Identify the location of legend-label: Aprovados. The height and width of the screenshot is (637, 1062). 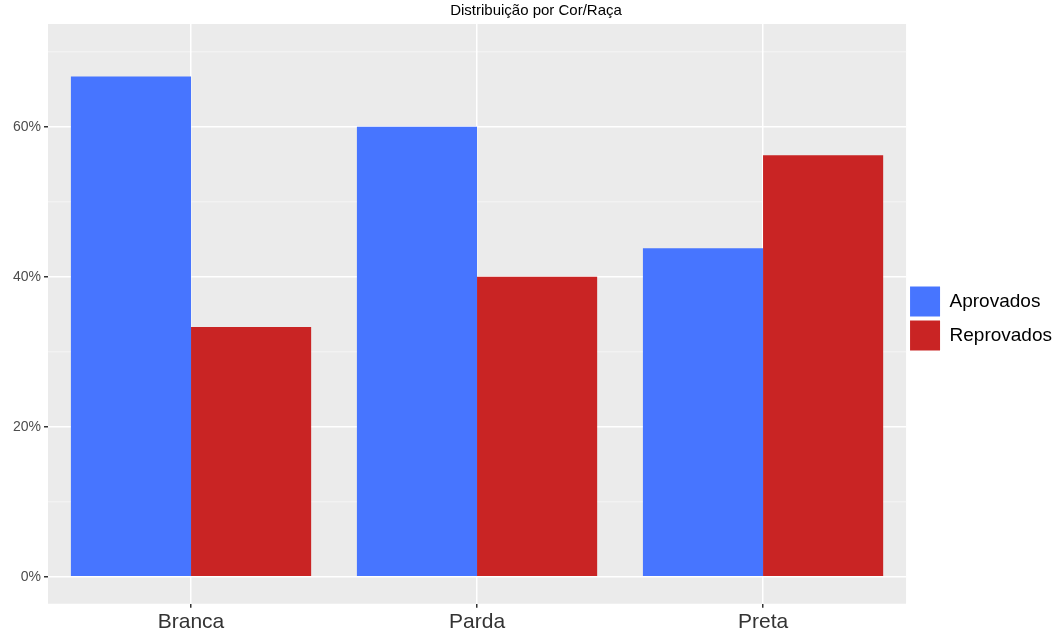
(995, 300).